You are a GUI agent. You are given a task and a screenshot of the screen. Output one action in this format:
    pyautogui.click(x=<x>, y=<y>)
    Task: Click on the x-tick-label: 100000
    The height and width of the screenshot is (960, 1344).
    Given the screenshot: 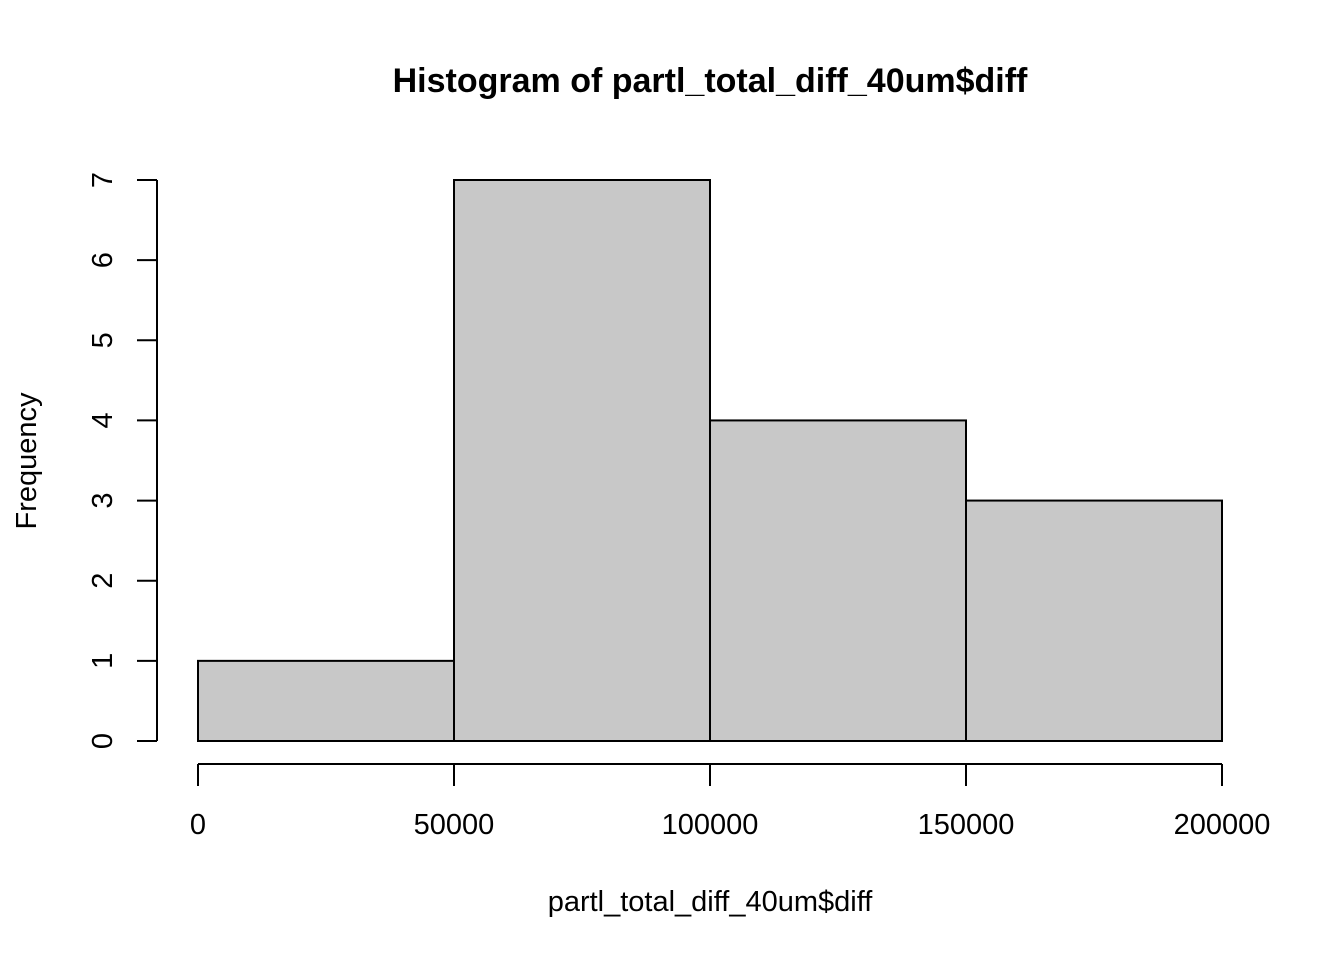 What is the action you would take?
    pyautogui.click(x=710, y=825)
    